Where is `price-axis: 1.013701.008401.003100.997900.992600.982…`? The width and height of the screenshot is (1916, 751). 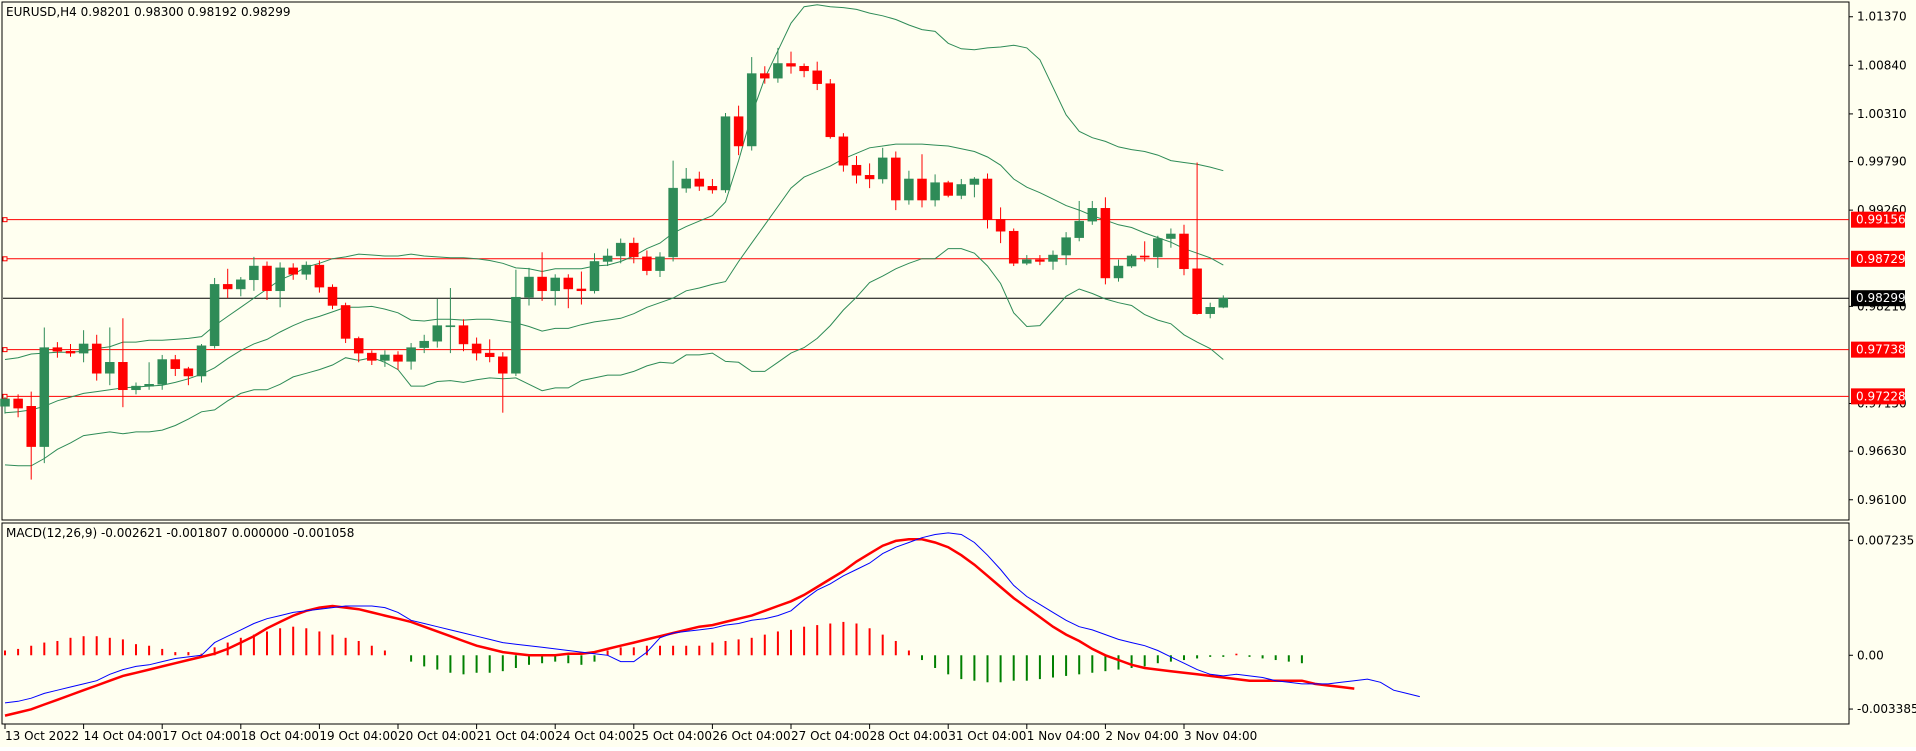 price-axis: 1.013701.008401.003100.997900.992600.982… is located at coordinates (1878, 258).